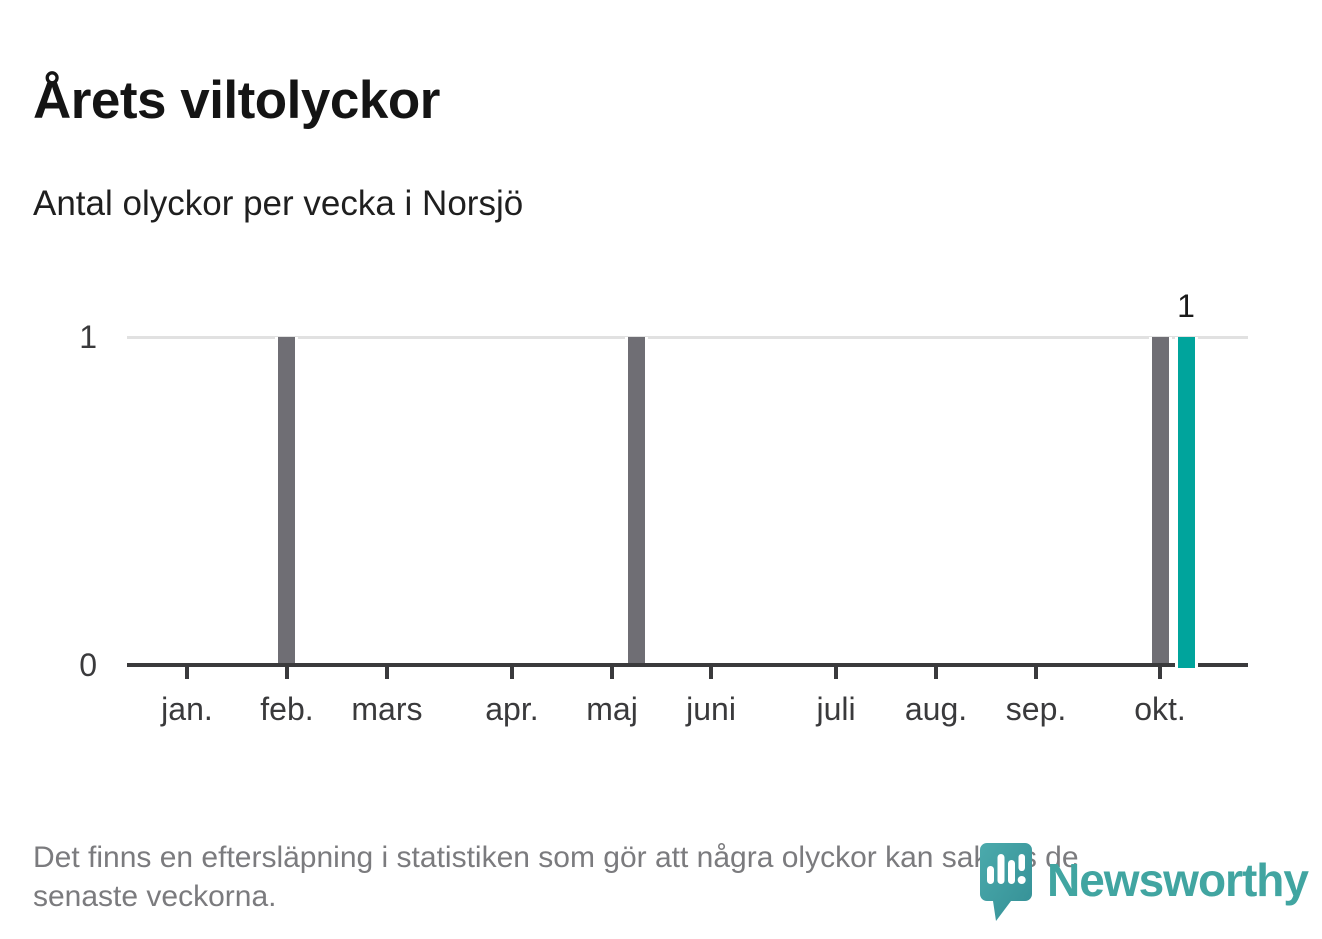 Image resolution: width=1322 pixels, height=939 pixels. What do you see at coordinates (512, 709) in the screenshot?
I see `x-axis-label-apr: apr.` at bounding box center [512, 709].